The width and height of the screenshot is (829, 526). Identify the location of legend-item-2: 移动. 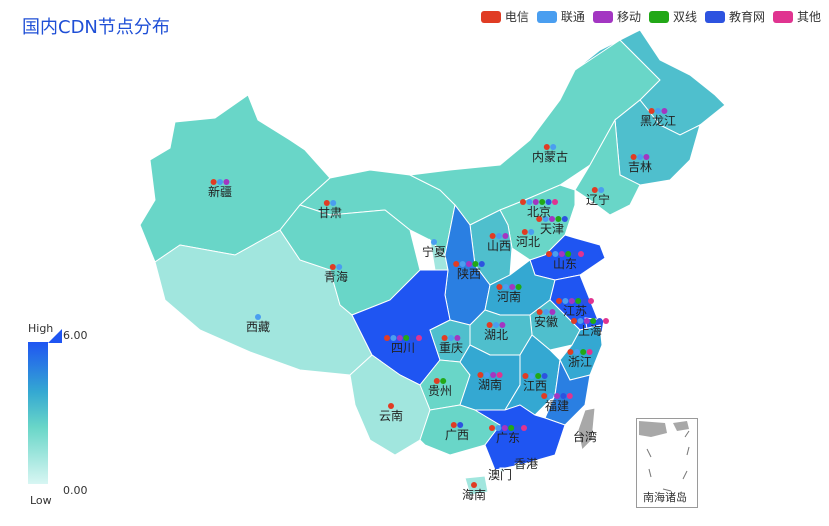
(616, 16).